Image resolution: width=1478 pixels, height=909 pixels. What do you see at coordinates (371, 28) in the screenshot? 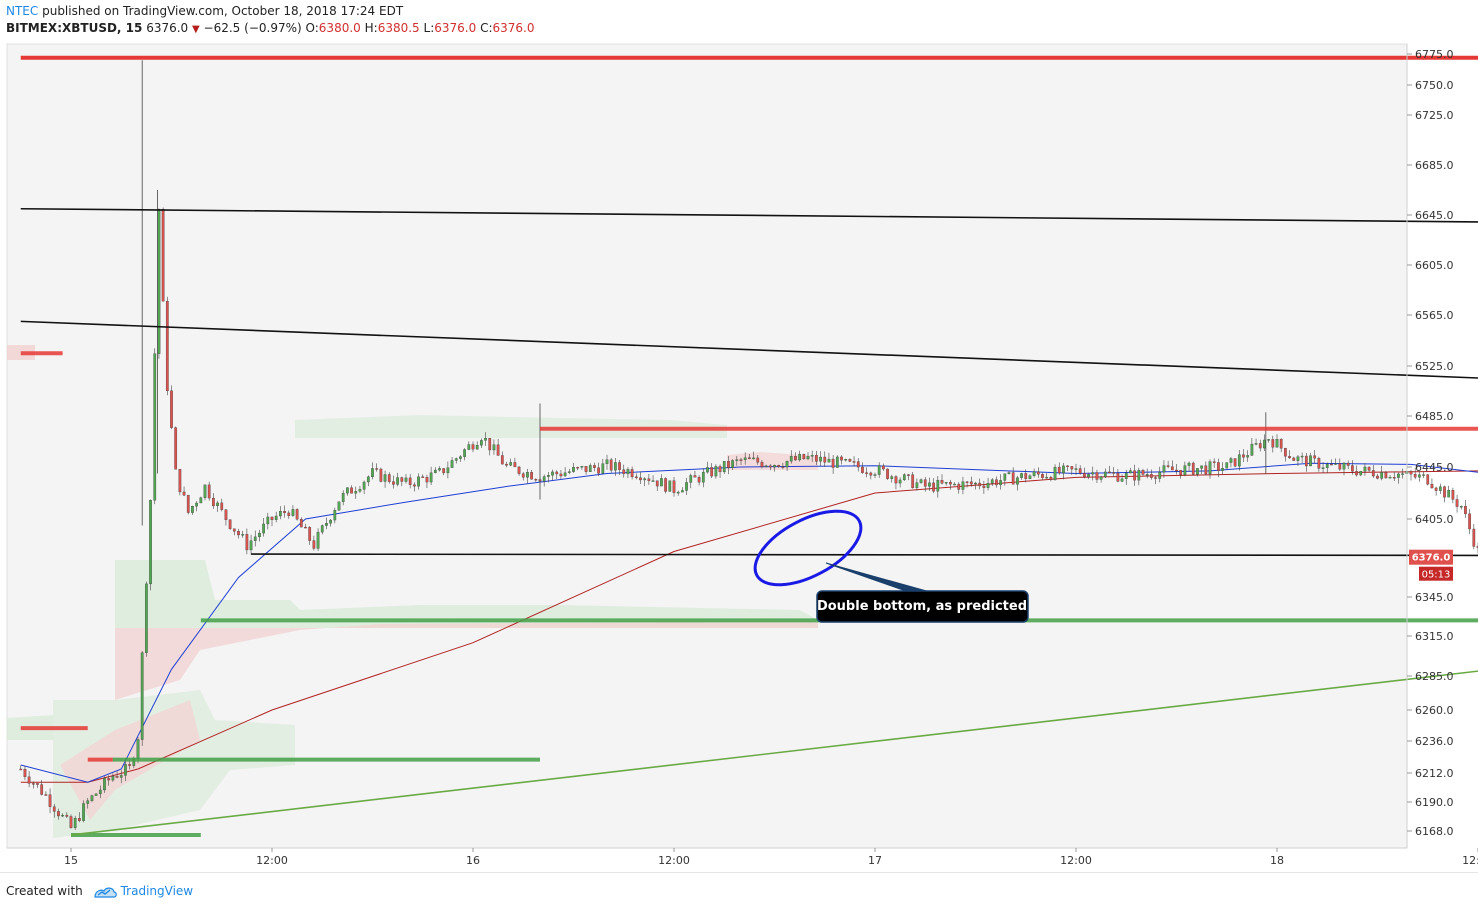
I see `high-label: H:` at bounding box center [371, 28].